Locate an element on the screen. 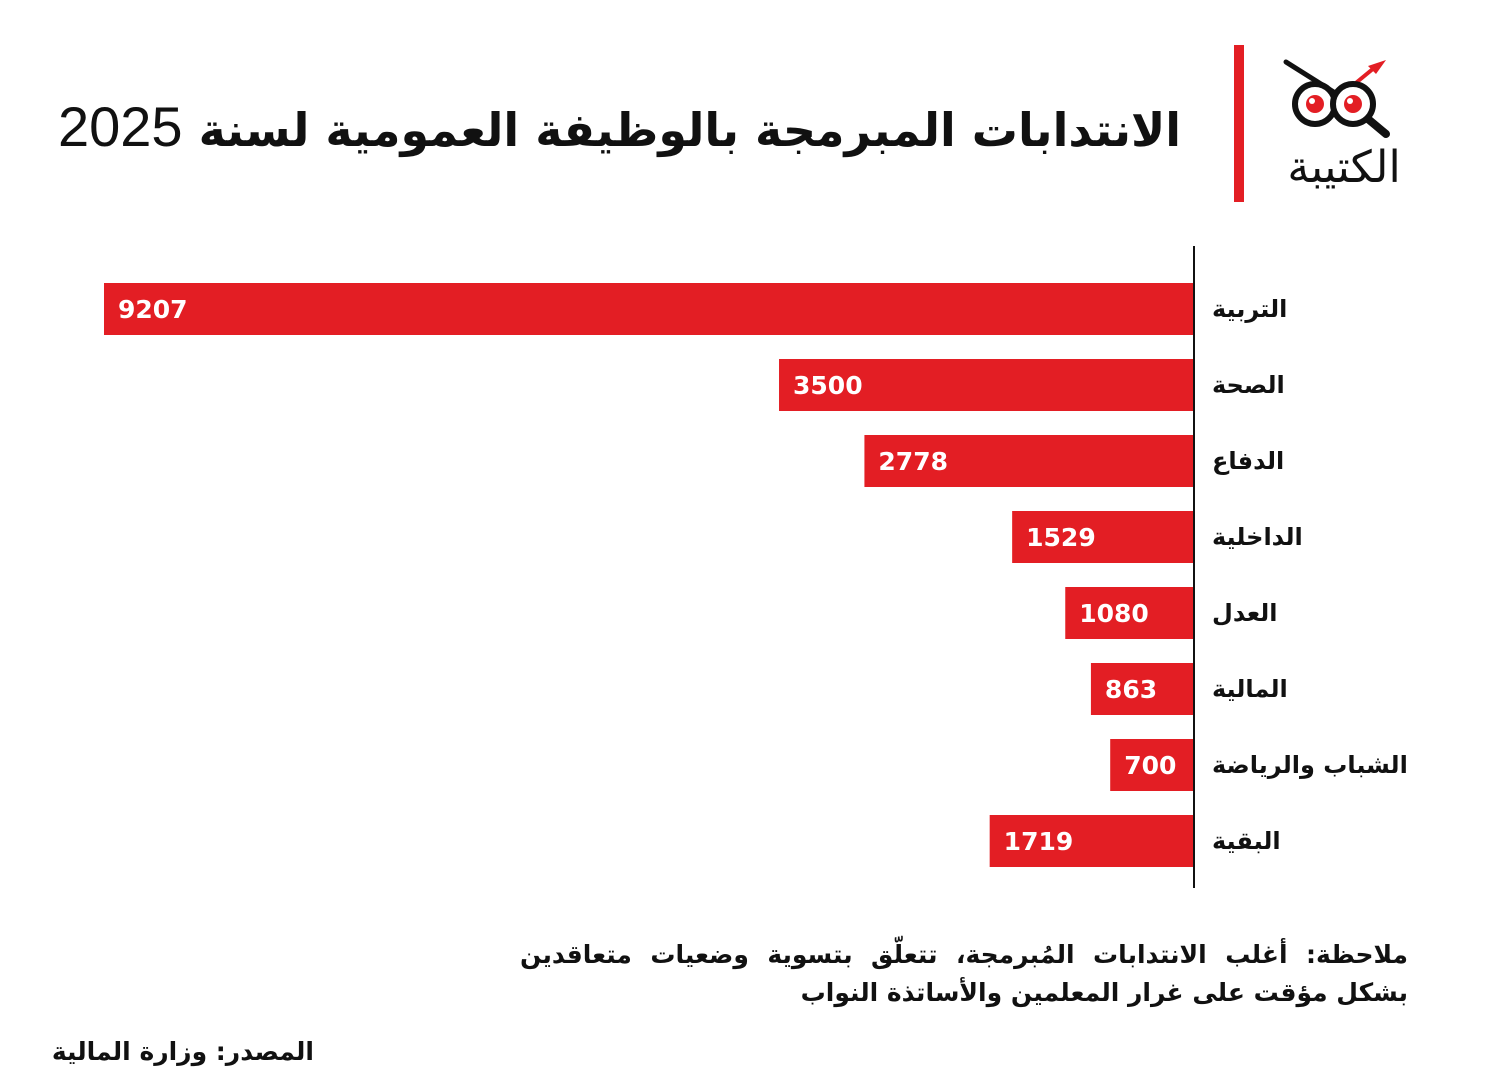  category-label: الداخلية is located at coordinates (1257, 537).